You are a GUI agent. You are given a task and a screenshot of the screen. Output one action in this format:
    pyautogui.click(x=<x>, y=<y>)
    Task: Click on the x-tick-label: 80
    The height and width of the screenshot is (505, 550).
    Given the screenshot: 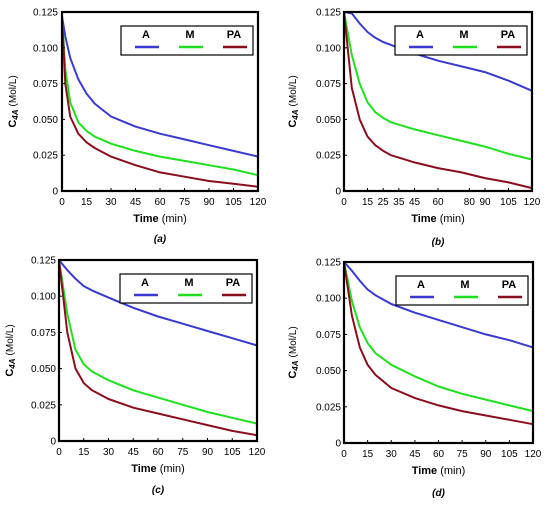 What is the action you would take?
    pyautogui.click(x=470, y=202)
    